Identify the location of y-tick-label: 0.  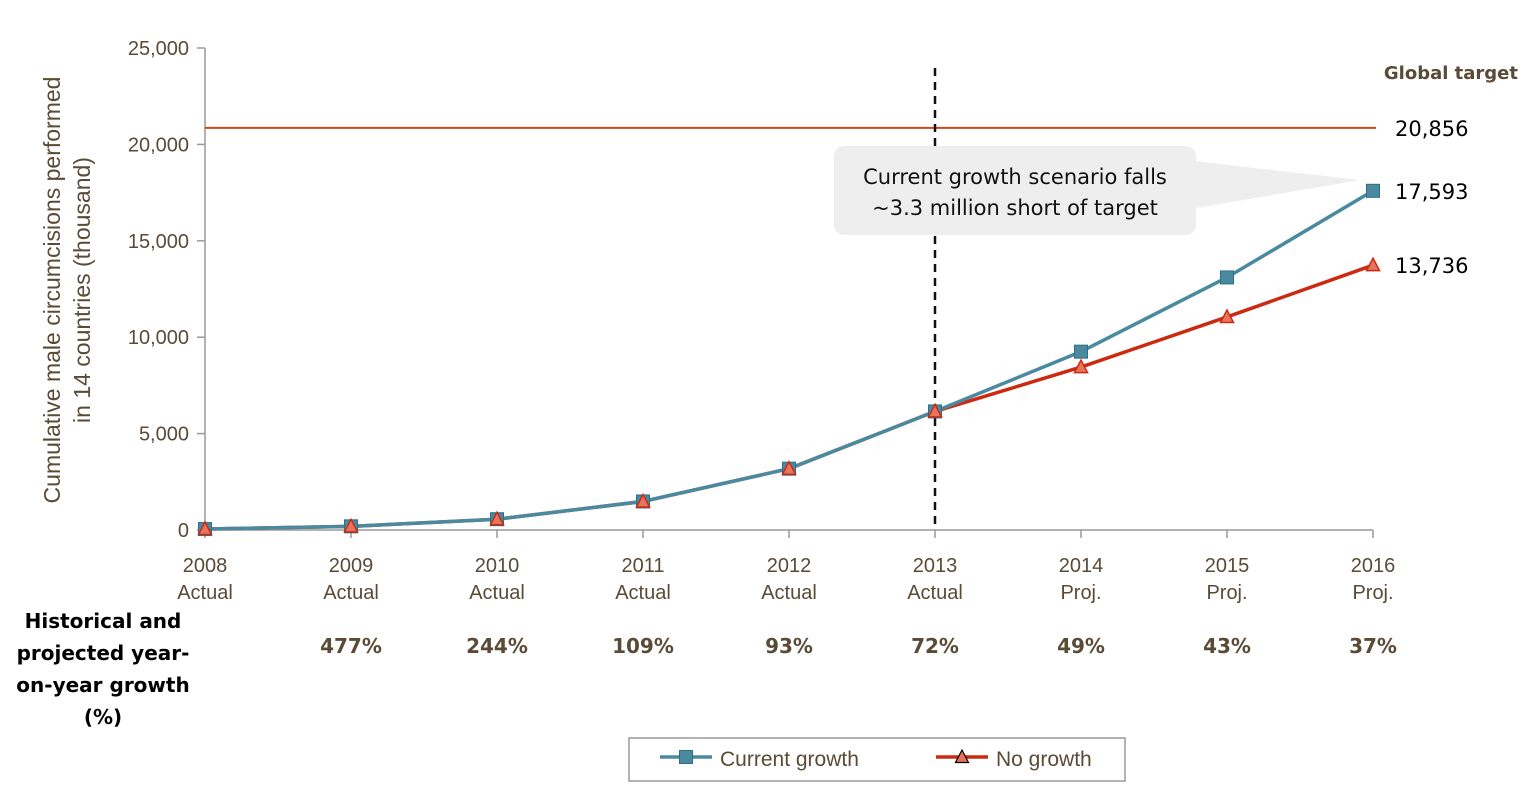
(183, 531).